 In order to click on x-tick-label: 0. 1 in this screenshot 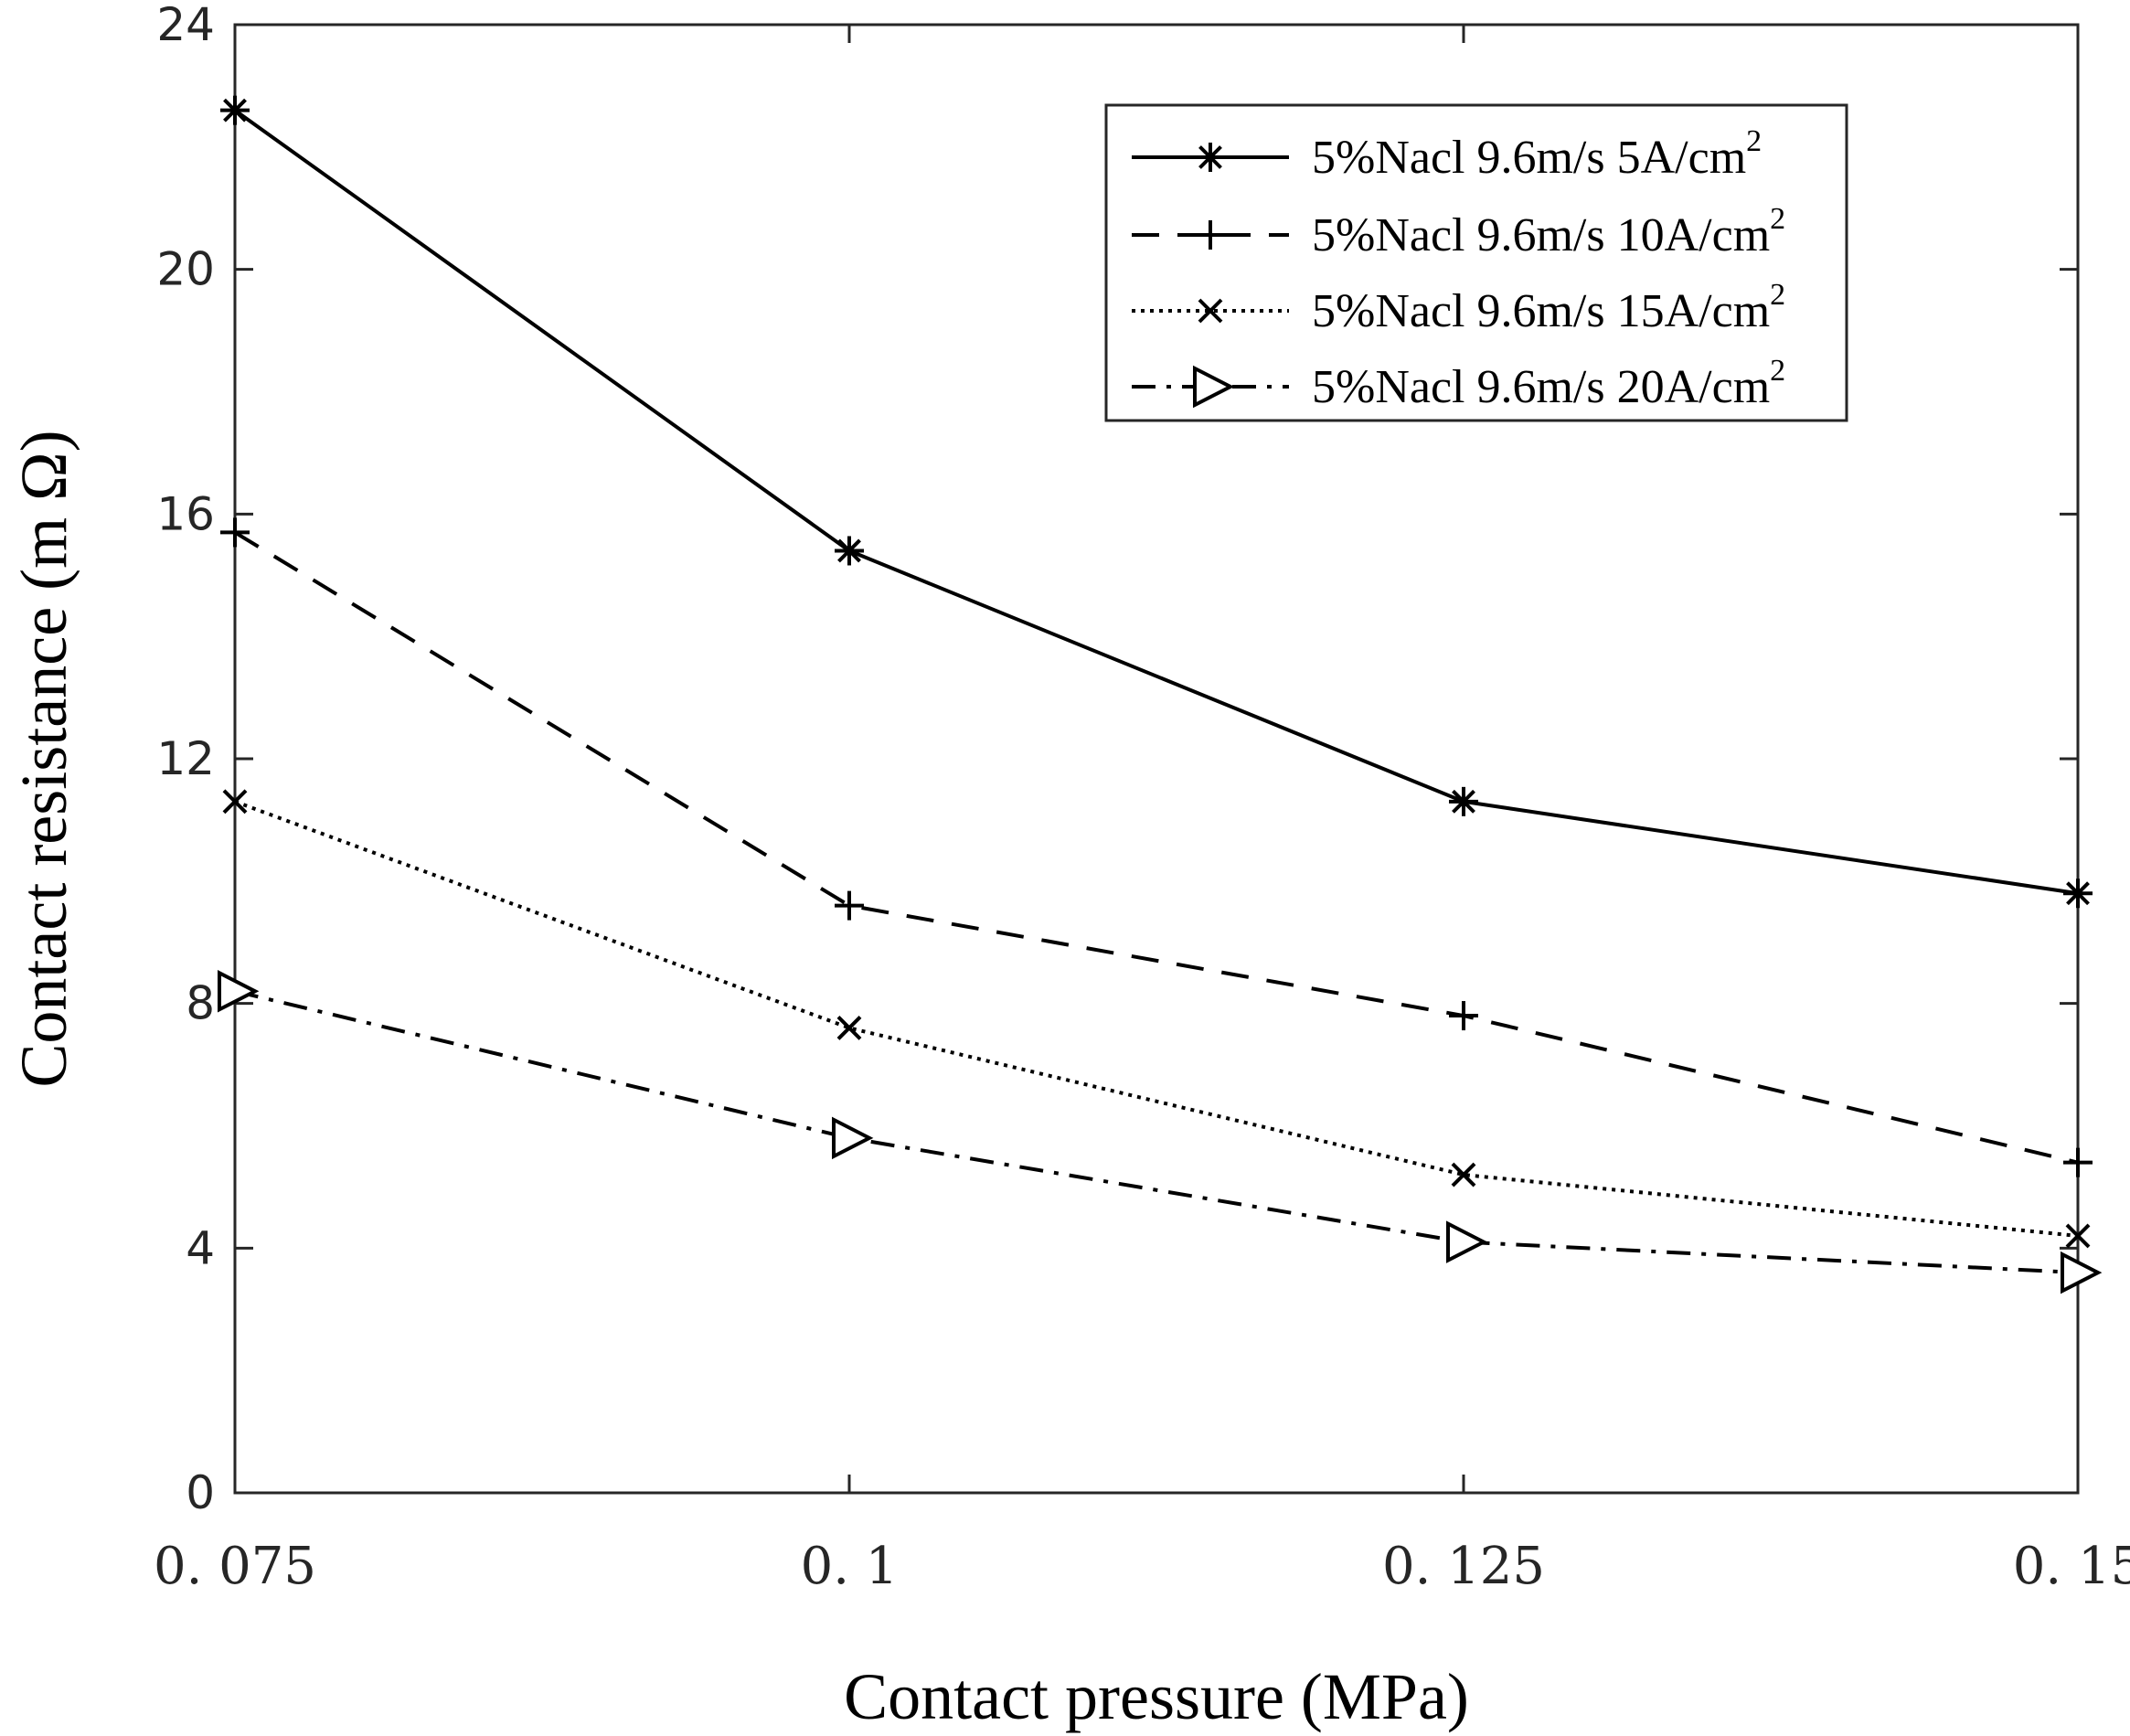, I will do `click(850, 1566)`.